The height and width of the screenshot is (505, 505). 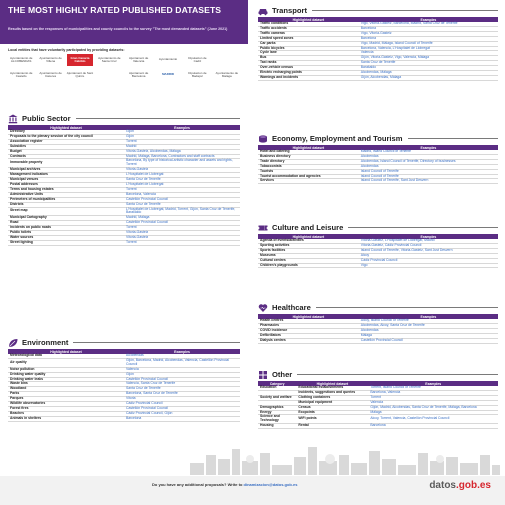 I want to click on table-row: Housing Rental Barcelona, so click(x=378, y=426).